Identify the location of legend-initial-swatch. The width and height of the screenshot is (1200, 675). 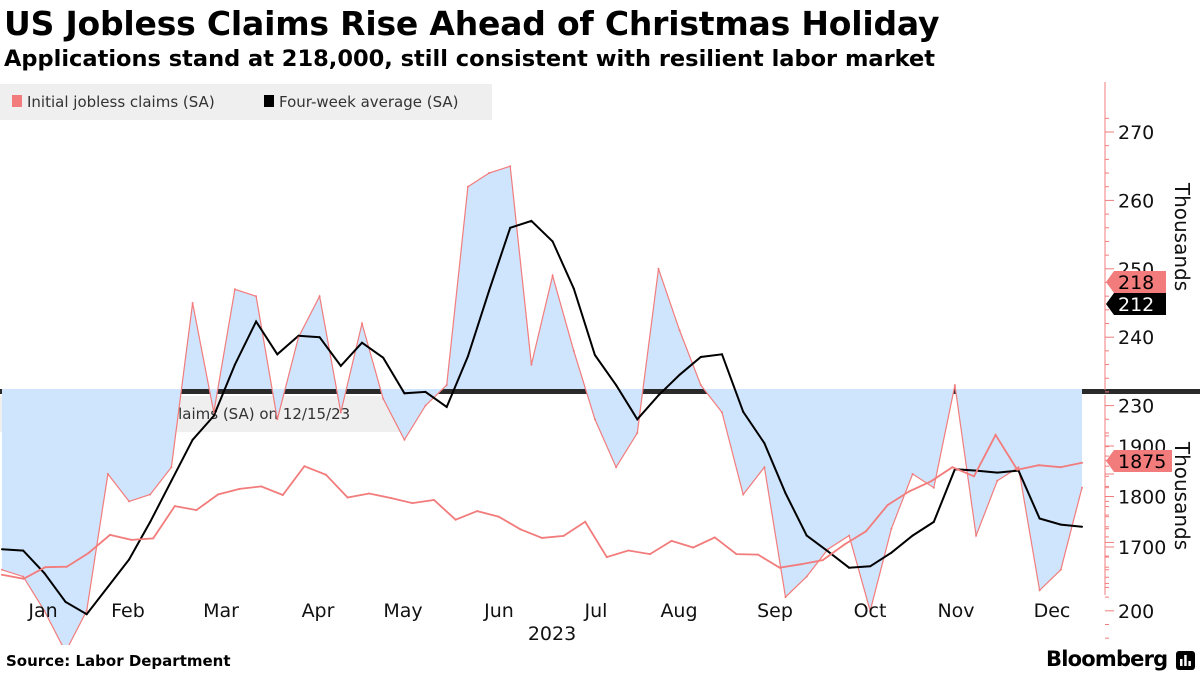
(17, 101).